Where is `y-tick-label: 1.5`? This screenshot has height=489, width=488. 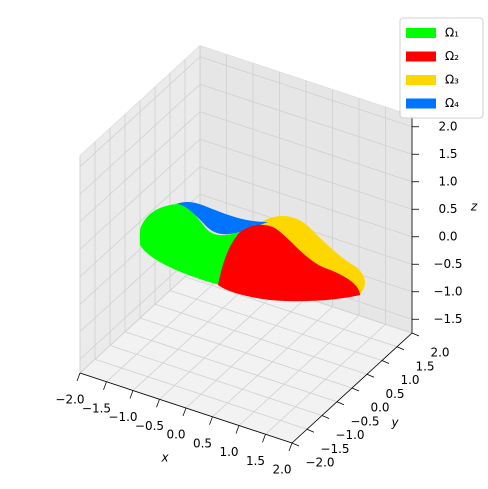
y-tick-label: 1.5 is located at coordinates (424, 366).